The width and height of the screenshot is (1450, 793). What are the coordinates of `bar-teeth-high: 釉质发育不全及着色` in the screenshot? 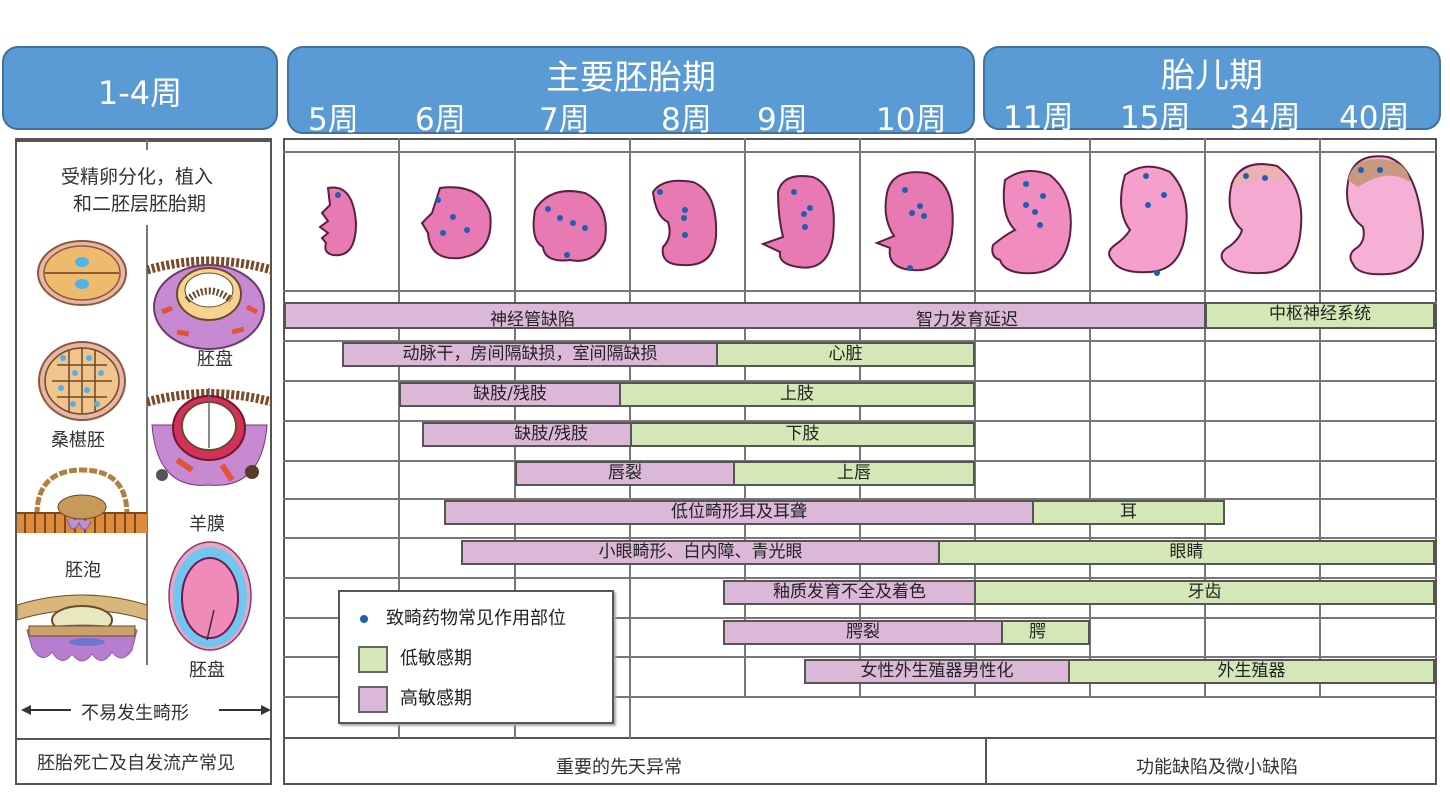 It's located at (849, 592).